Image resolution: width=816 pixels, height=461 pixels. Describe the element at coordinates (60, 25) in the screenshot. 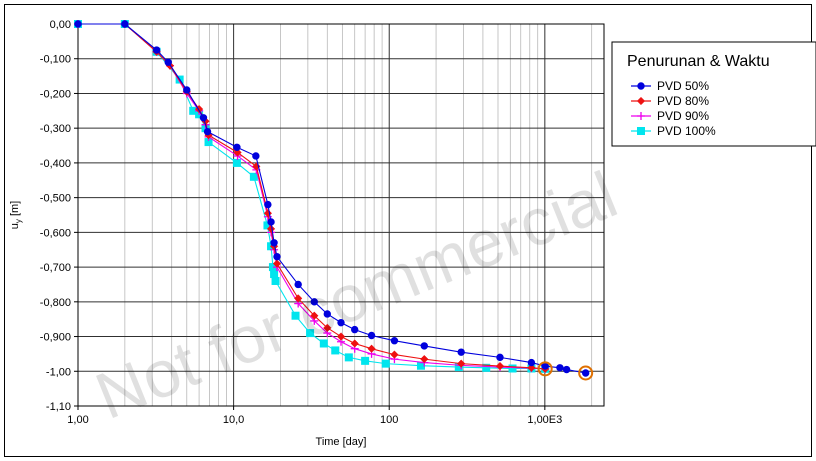

I see `y-tick-label: 0,00` at that location.